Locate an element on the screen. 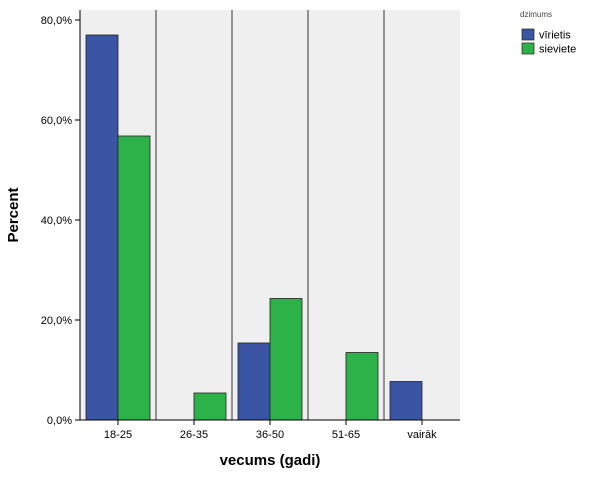 Image resolution: width=600 pixels, height=487 pixels. y-axis-label: Percent is located at coordinates (13, 214).